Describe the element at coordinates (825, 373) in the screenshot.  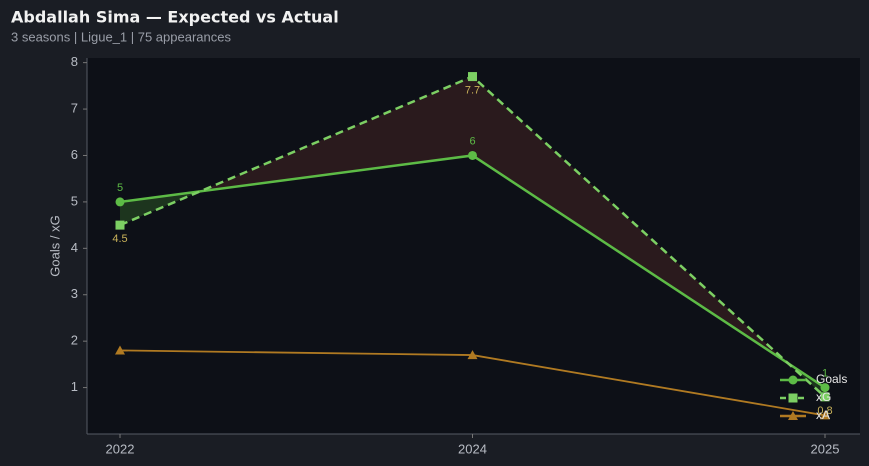
I see `value-label: 1` at that location.